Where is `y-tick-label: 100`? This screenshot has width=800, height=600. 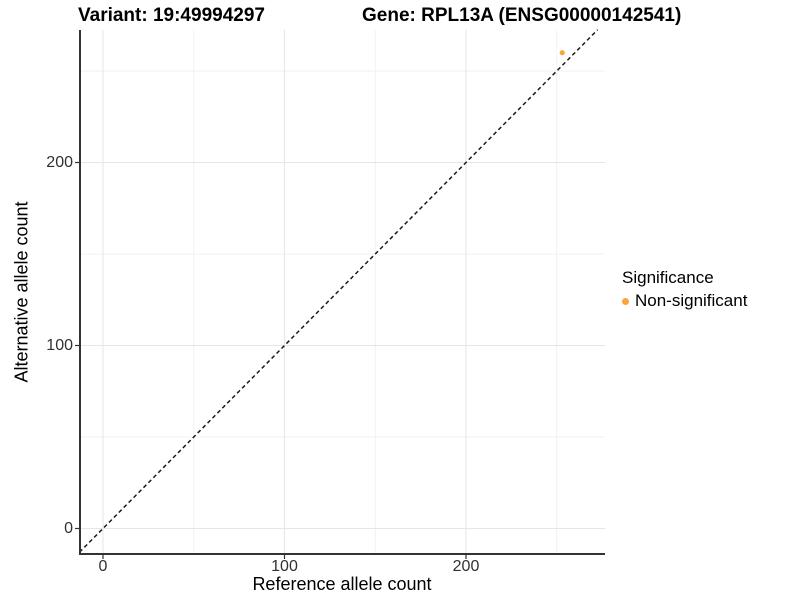 y-tick-label: 100 is located at coordinates (59, 345).